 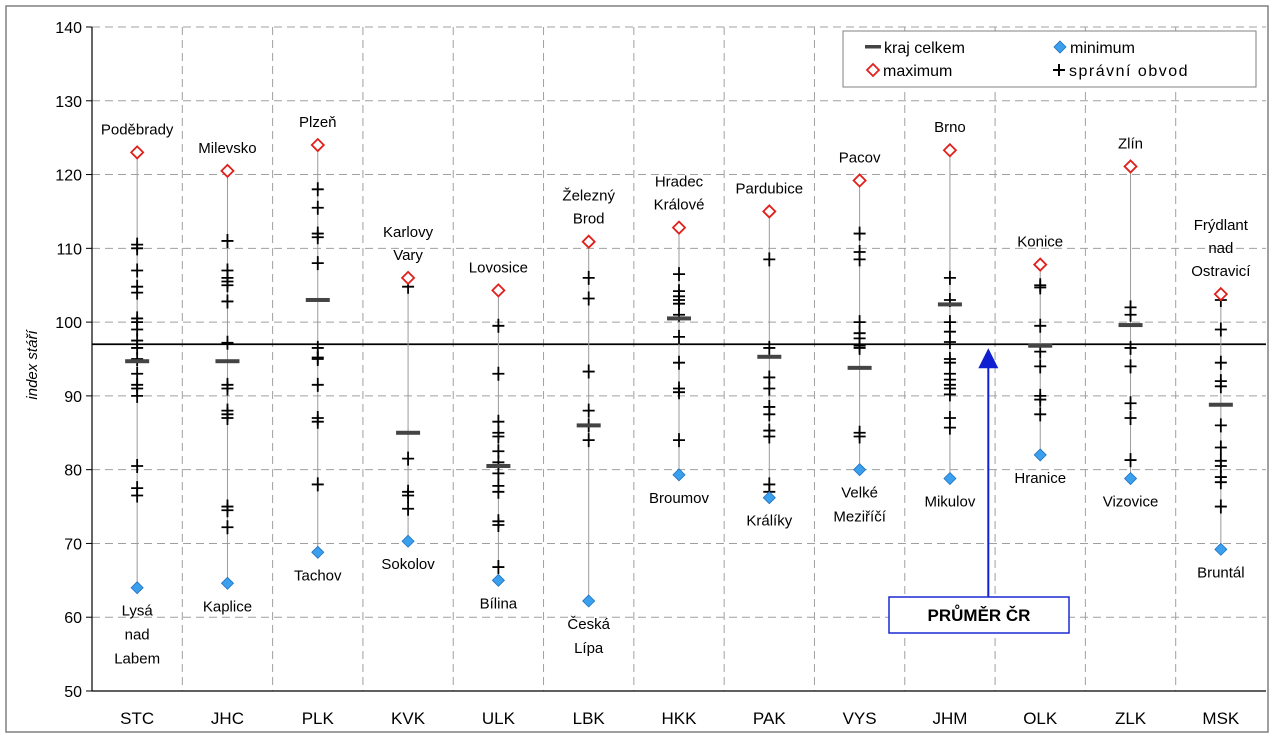 I want to click on max-label-line: Frýdlant, so click(x=1221, y=225).